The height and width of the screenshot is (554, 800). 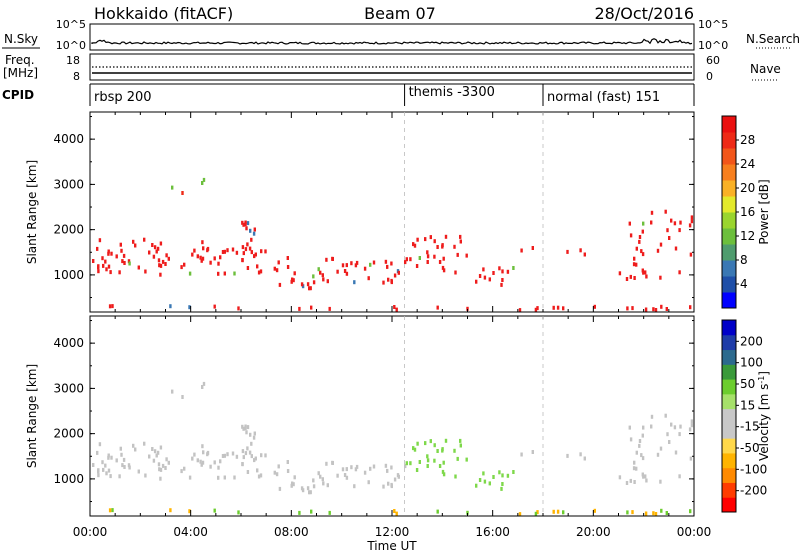 I want to click on colorbar-tick-label: 16, so click(x=747, y=212).